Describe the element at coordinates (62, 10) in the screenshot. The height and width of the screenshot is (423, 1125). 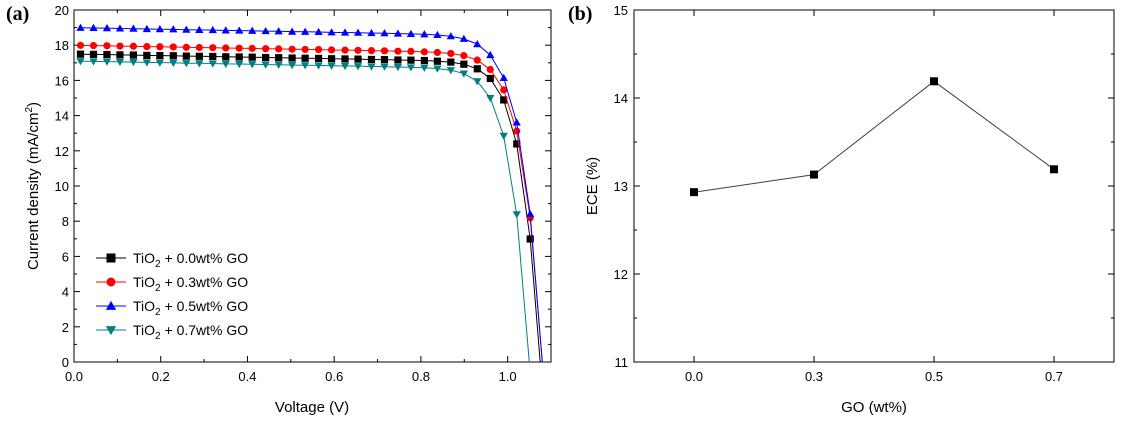
I see `y-tick-label: 20` at that location.